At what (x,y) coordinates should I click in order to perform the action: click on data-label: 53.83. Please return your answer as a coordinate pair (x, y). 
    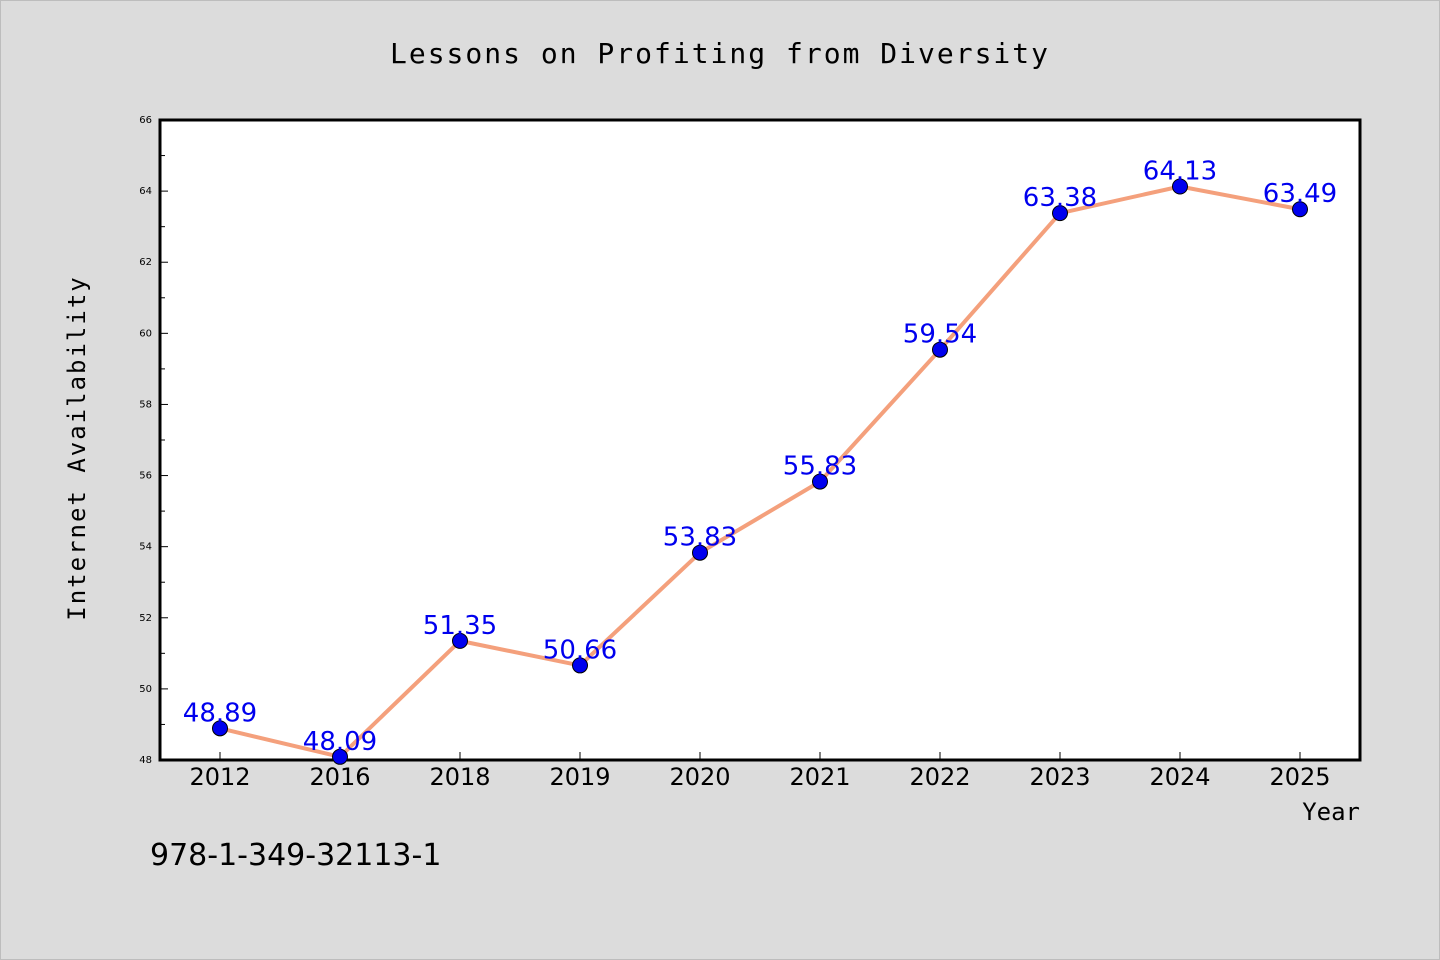
    Looking at the image, I should click on (700, 538).